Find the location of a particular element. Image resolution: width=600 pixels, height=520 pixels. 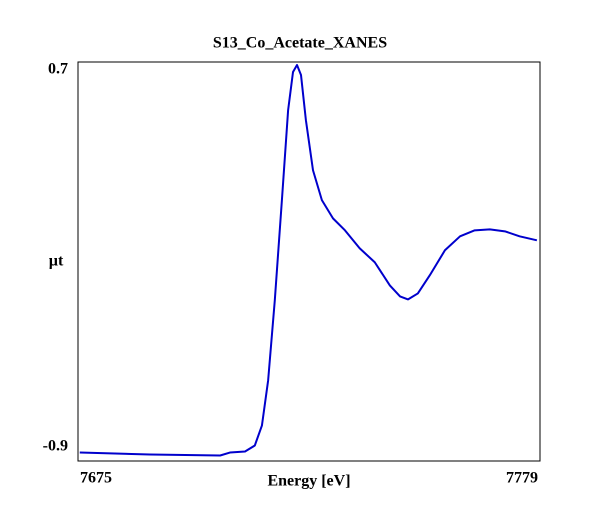

x-tick-label: 7675 is located at coordinates (96, 478).